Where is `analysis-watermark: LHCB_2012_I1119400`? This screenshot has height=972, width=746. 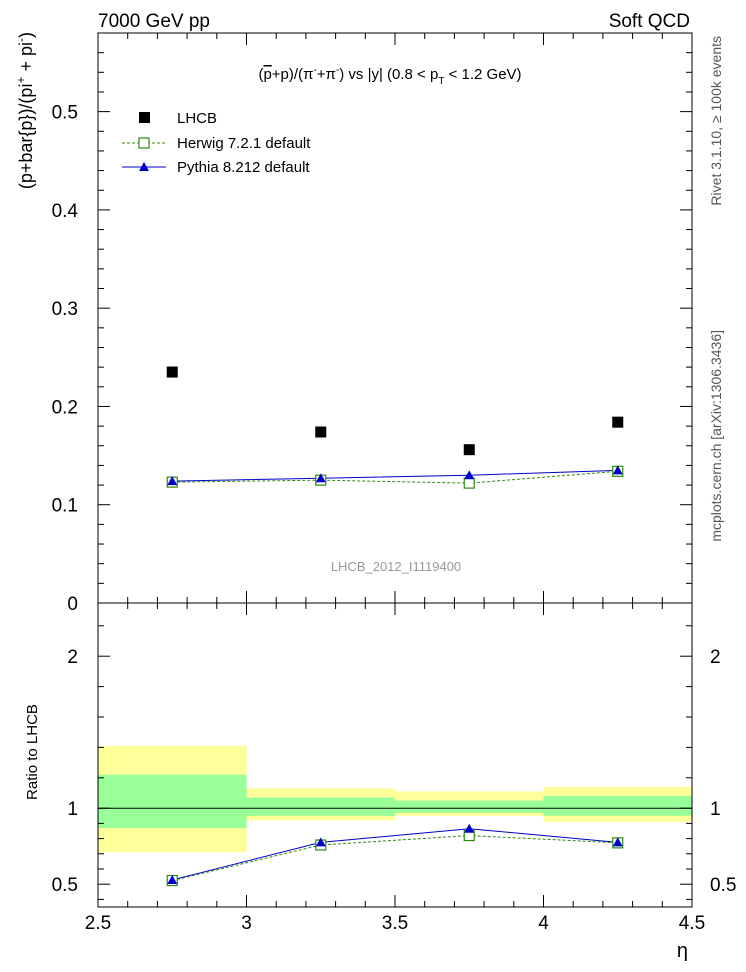 analysis-watermark: LHCB_2012_I1119400 is located at coordinates (396, 566).